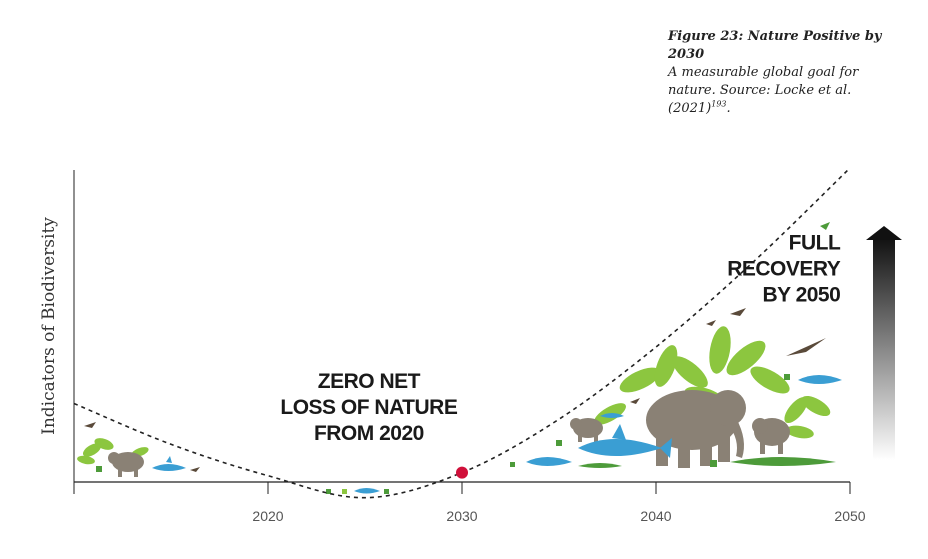 The width and height of the screenshot is (928, 559). Describe the element at coordinates (771, 436) in the screenshot. I see `elephant-small-right` at that location.